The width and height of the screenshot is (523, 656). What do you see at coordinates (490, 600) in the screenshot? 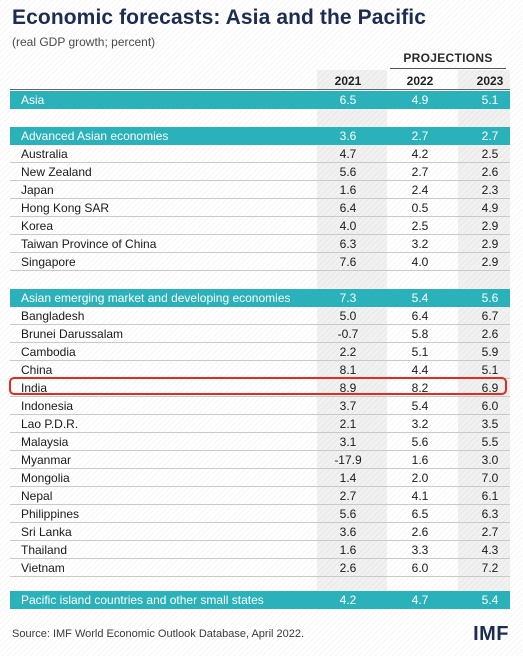
I see `value-2023: 5.4` at bounding box center [490, 600].